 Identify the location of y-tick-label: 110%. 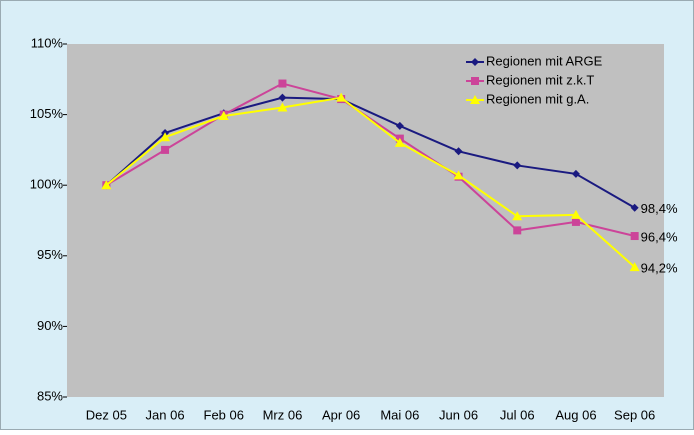
(47, 42).